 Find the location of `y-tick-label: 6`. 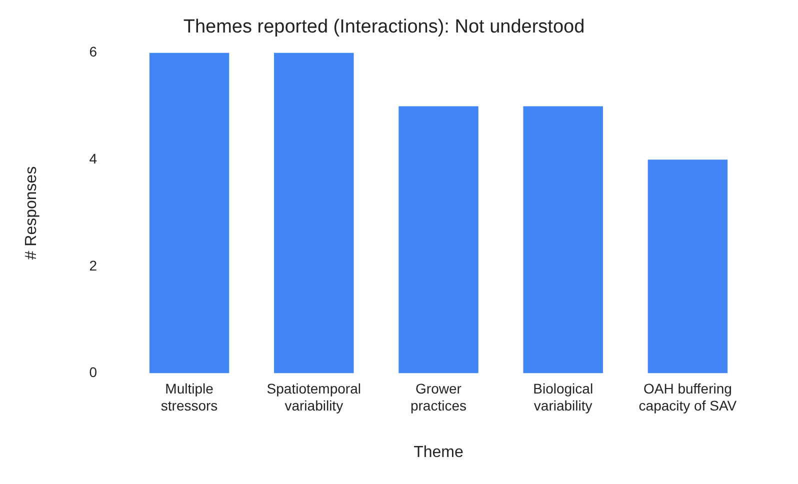

y-tick-label: 6 is located at coordinates (93, 52).